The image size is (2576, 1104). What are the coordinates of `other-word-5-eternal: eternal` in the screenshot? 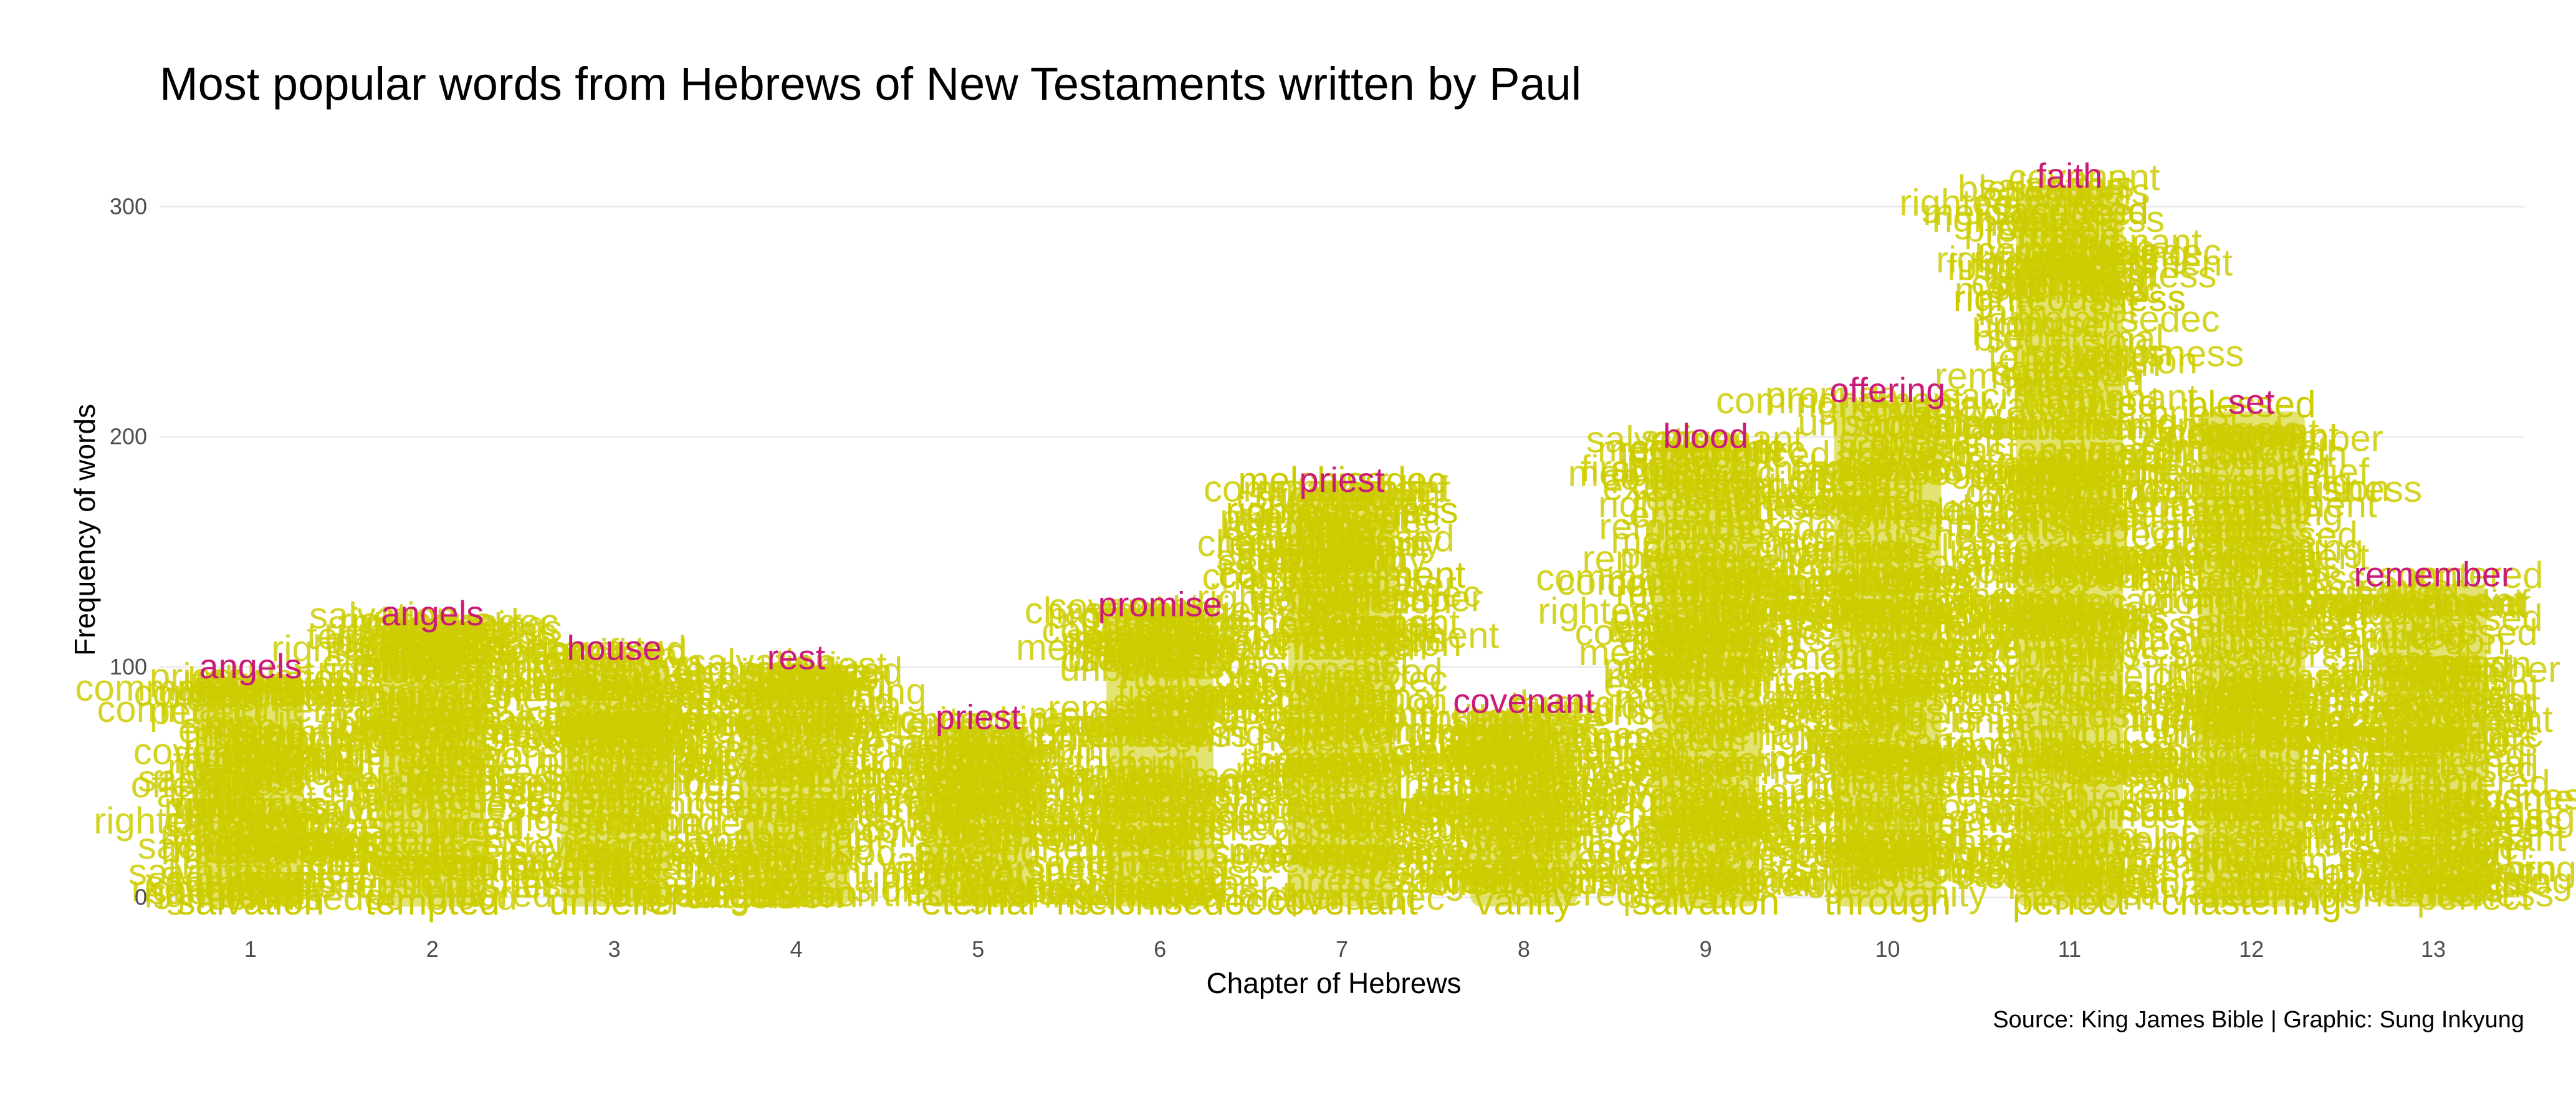 It's located at (978, 902).